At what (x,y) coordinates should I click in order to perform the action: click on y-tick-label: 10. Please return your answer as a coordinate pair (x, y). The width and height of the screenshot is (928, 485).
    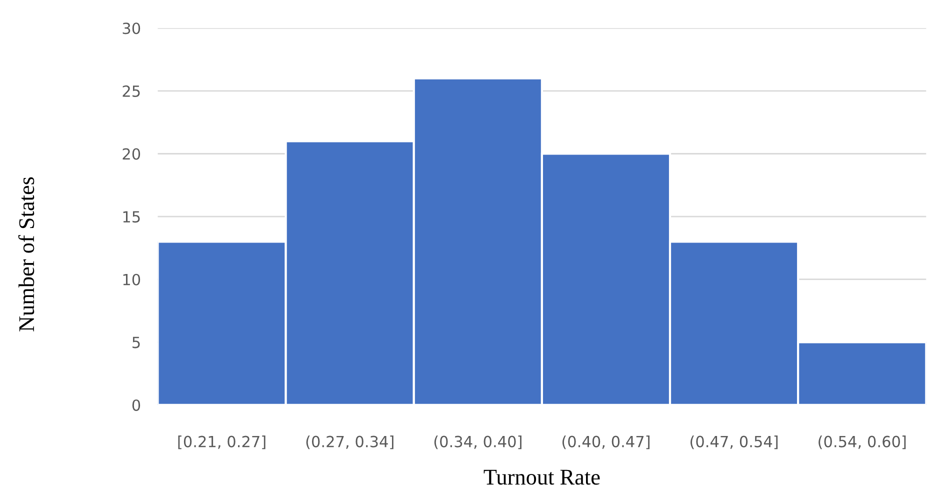
    Looking at the image, I should click on (131, 280).